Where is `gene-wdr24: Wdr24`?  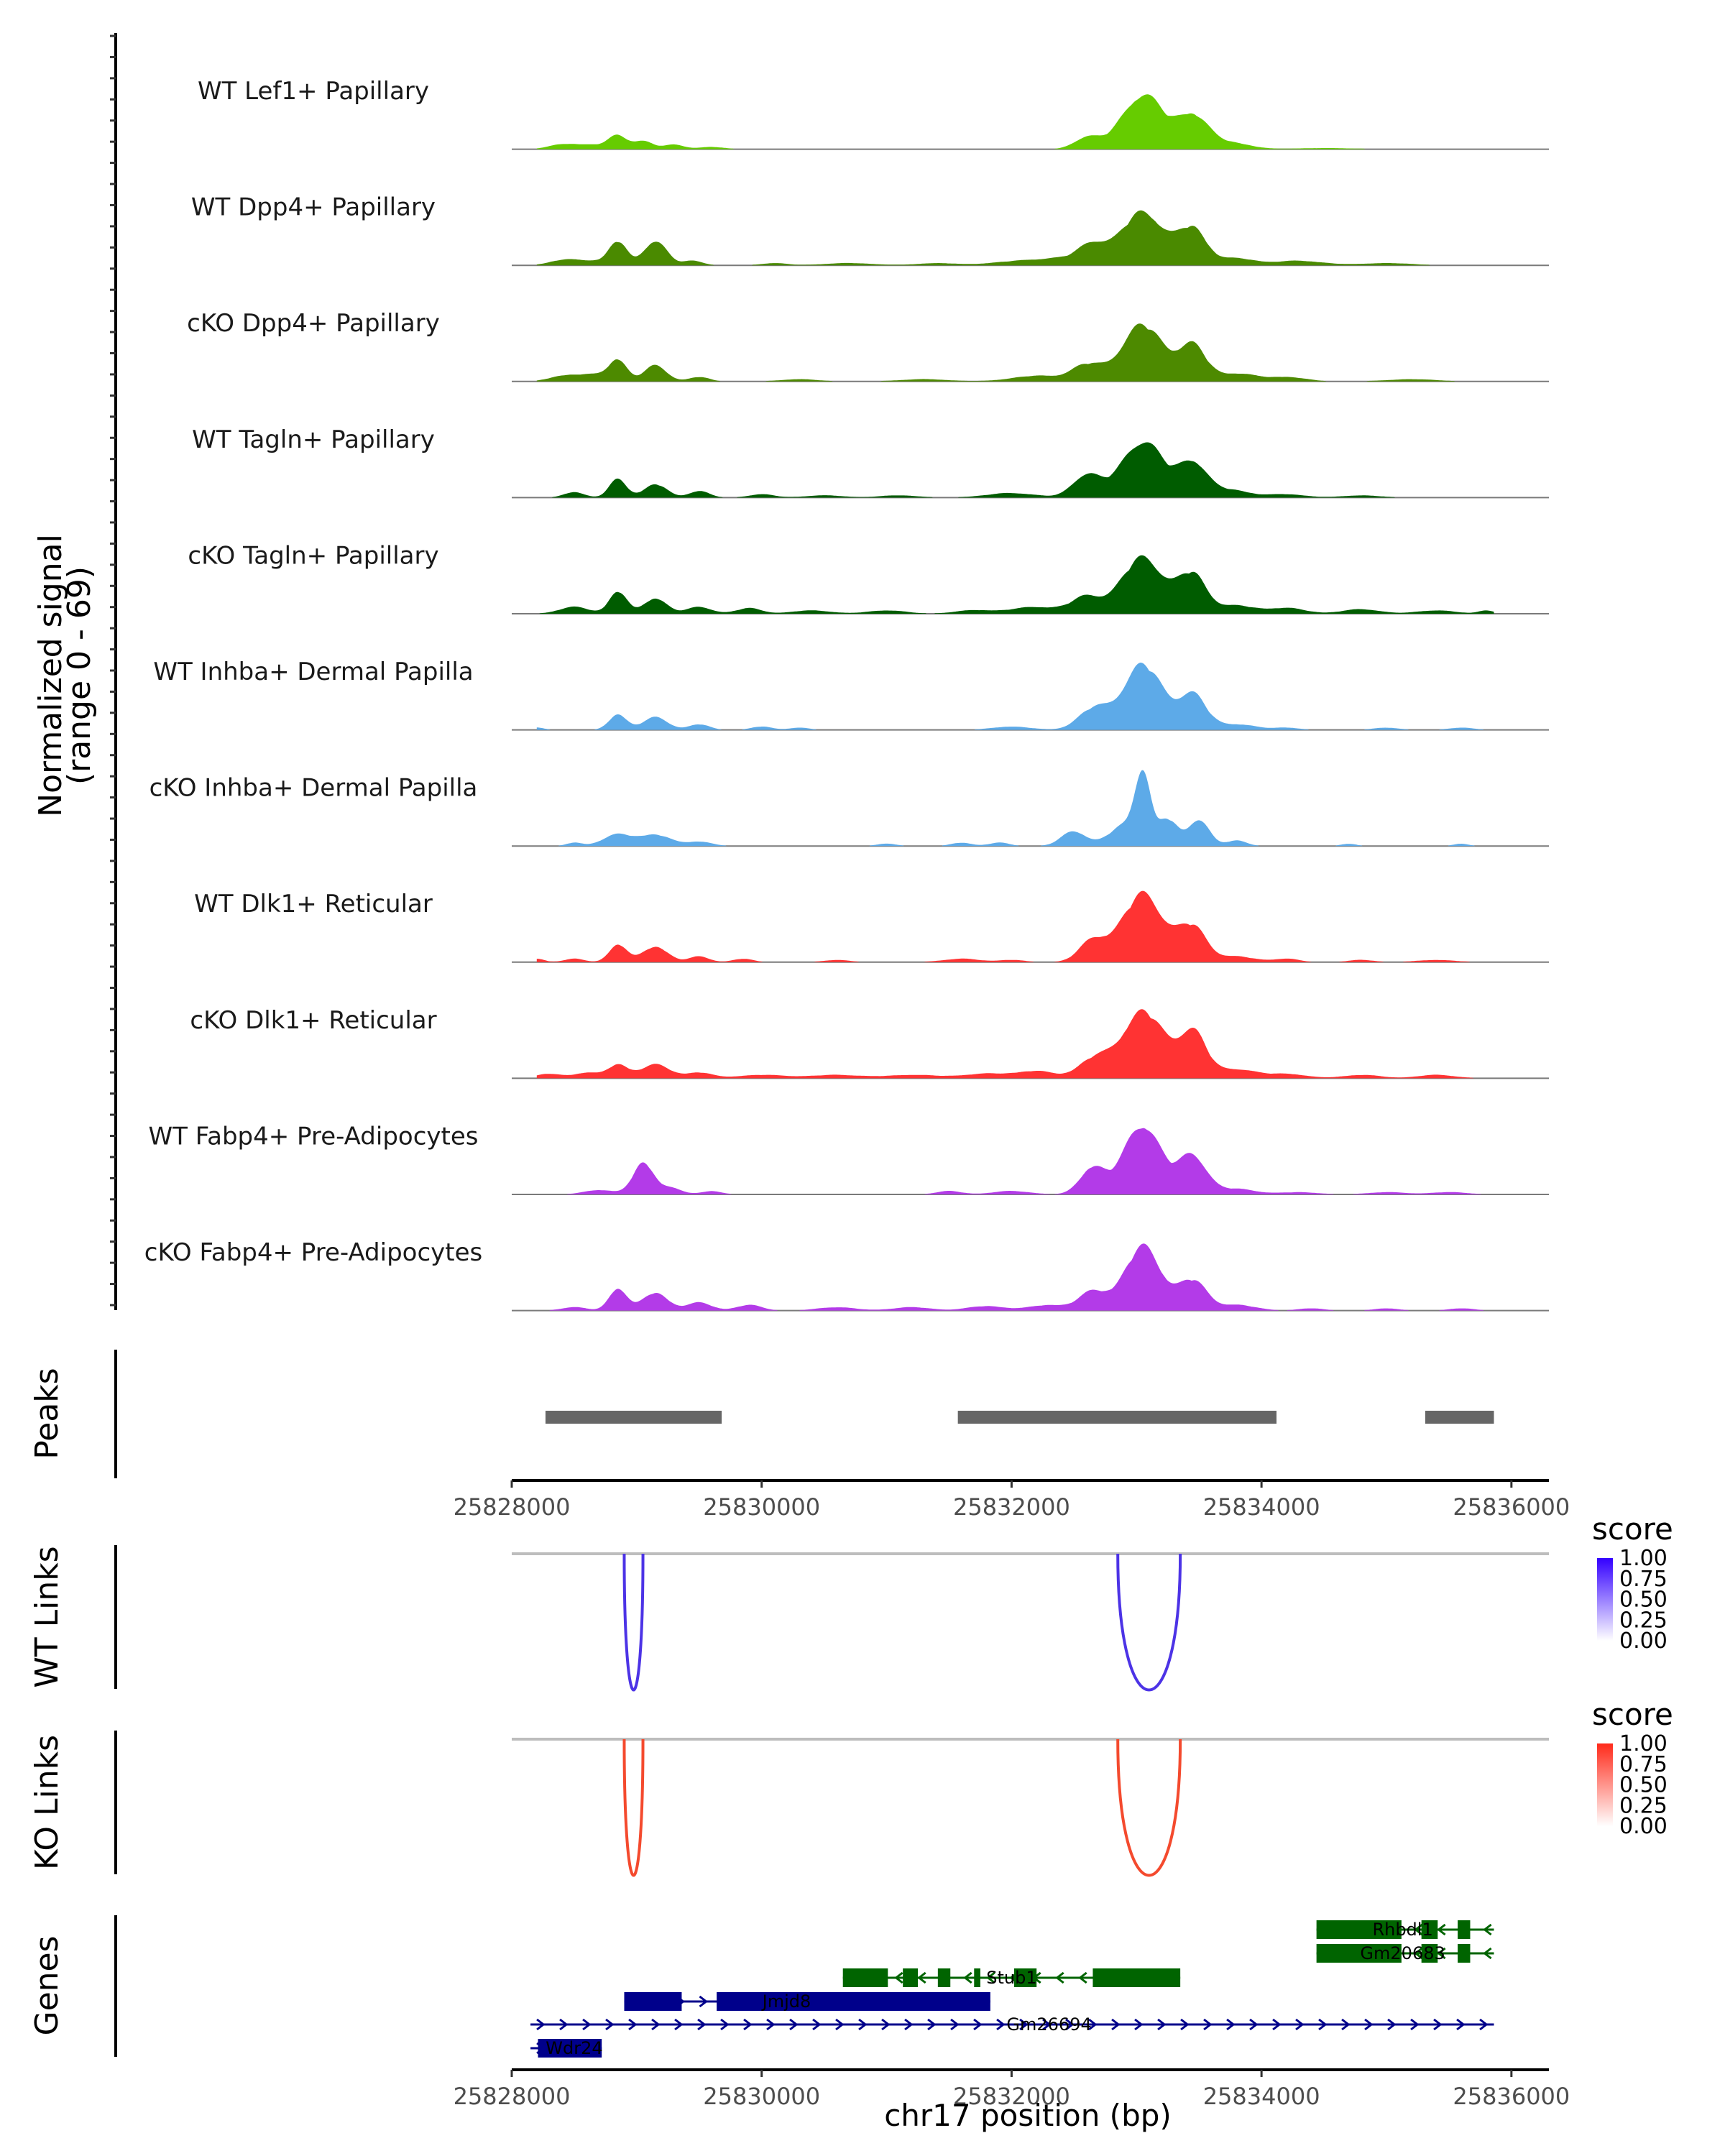 gene-wdr24: Wdr24 is located at coordinates (566, 2048).